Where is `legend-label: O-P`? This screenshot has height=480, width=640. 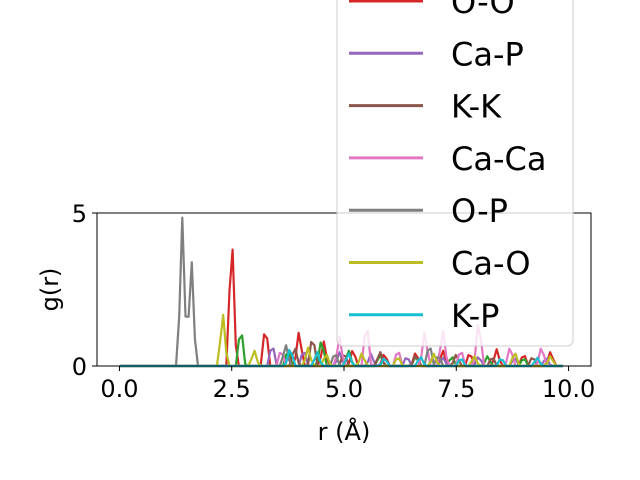 legend-label: O-P is located at coordinates (479, 211).